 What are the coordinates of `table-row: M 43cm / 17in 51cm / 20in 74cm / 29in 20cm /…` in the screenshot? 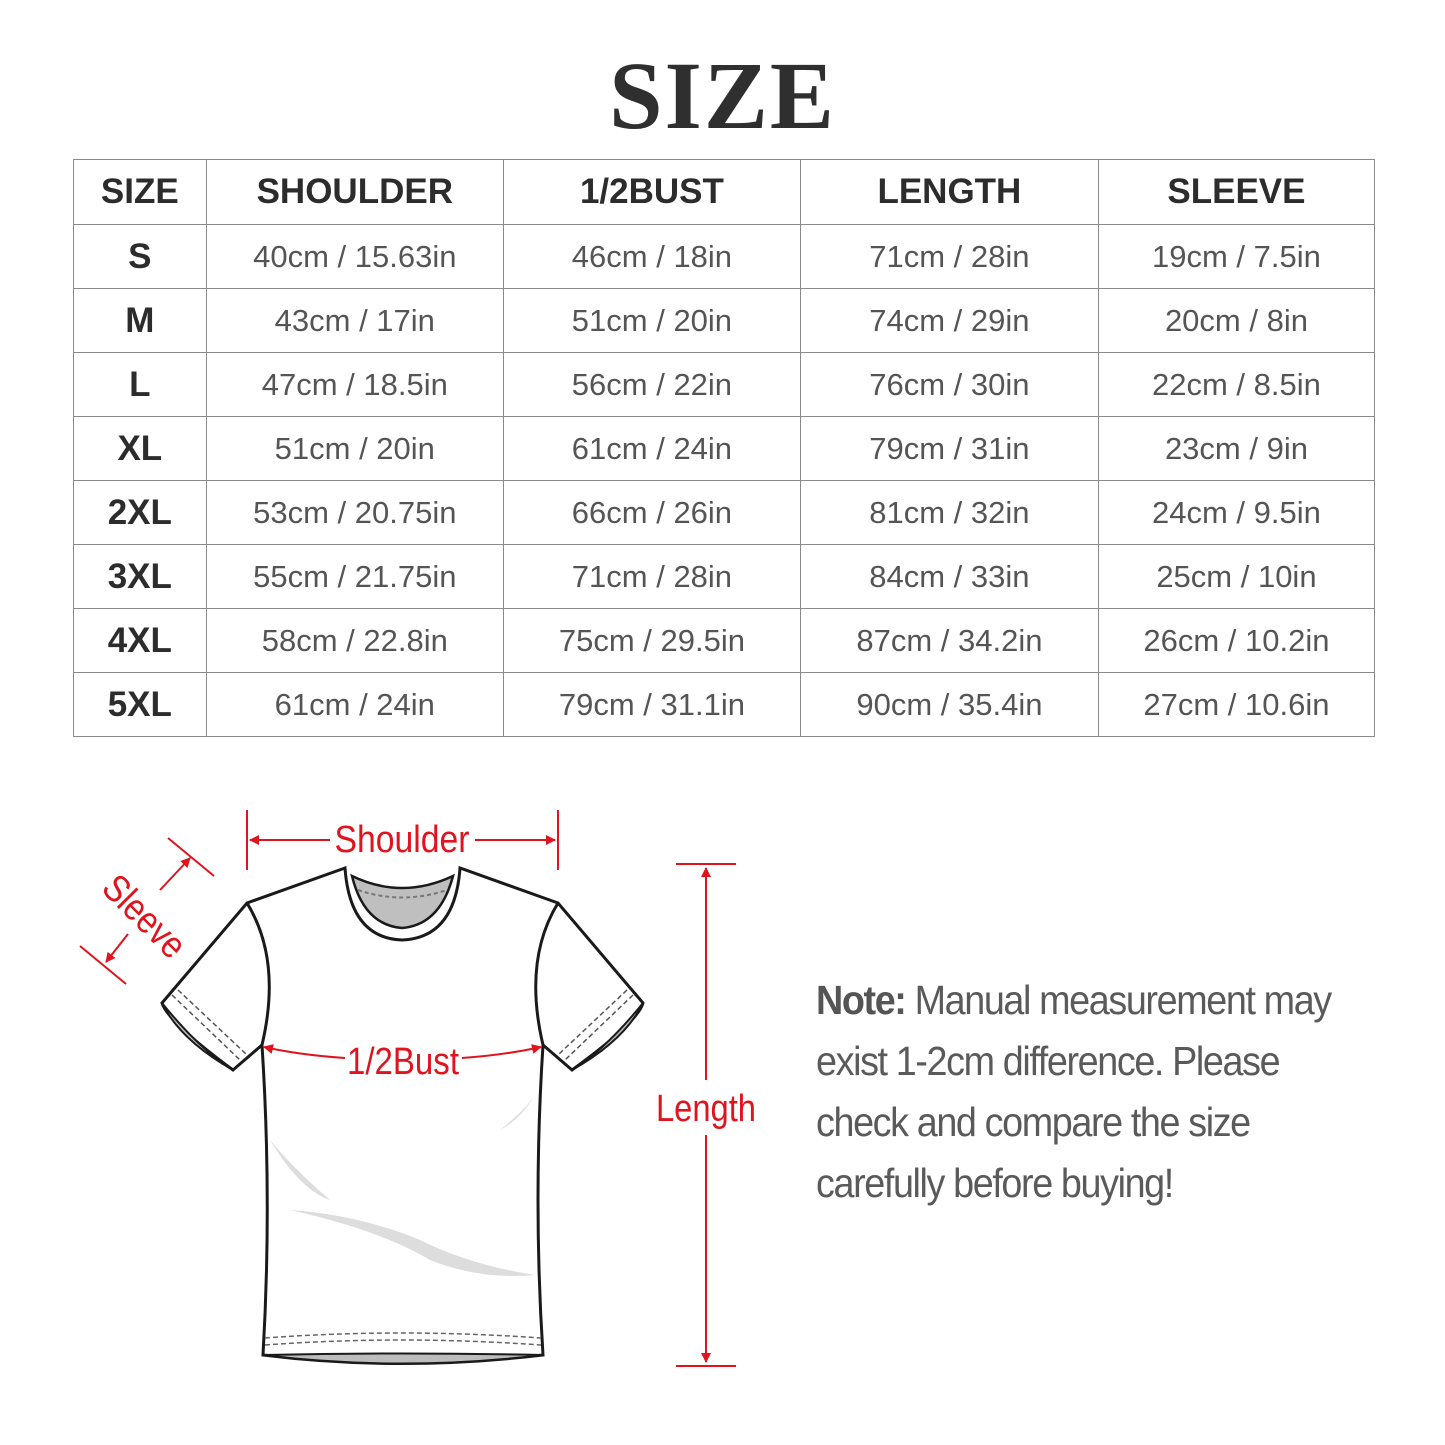 It's located at (724, 320).